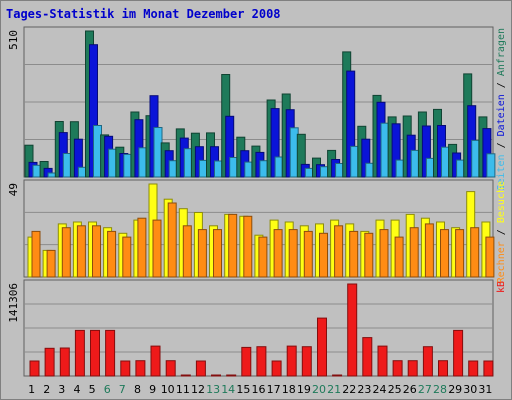 Image resolution: width=512 pixels, height=400 pixels. What do you see at coordinates (395, 389) in the screenshot?
I see `x-tick-label-day-25: 25` at bounding box center [395, 389].